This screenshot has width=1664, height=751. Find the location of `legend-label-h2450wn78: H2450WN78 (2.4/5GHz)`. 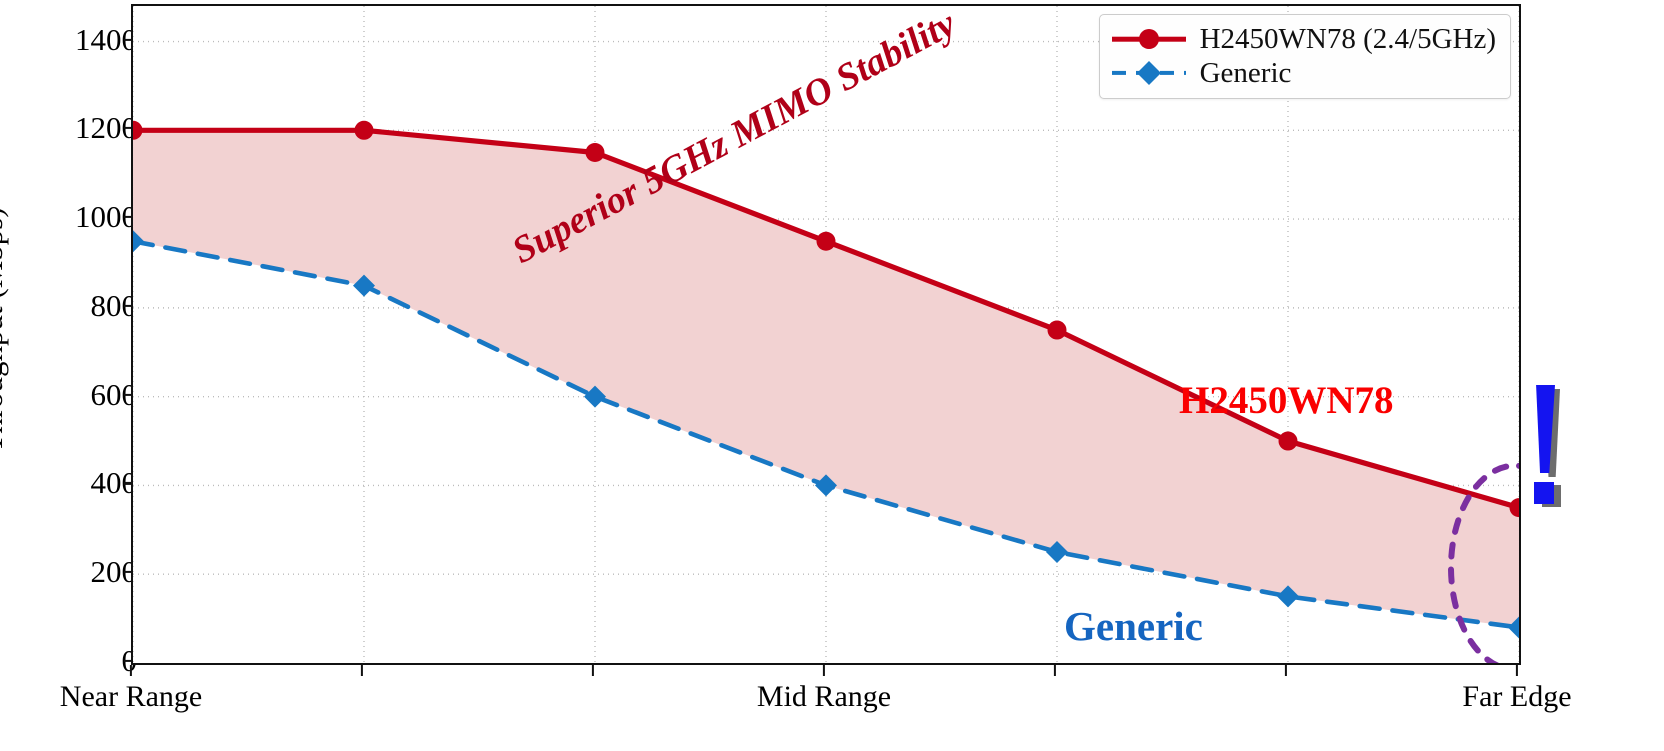

legend-label-h2450wn78: H2450WN78 (2.4/5GHz) is located at coordinates (1347, 38).